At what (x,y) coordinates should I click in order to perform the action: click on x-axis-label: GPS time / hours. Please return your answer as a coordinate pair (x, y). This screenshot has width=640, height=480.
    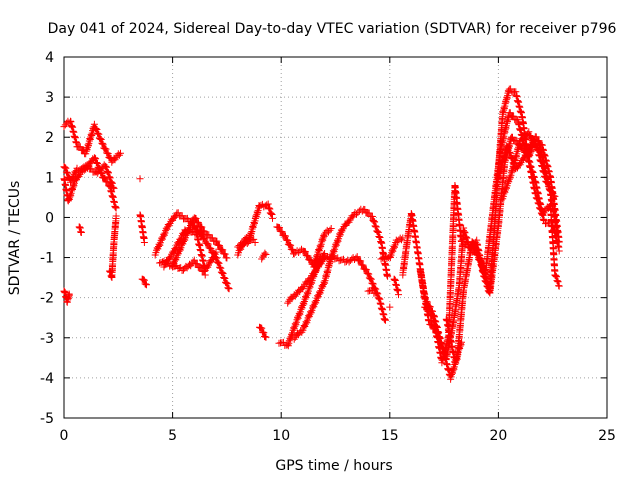
    Looking at the image, I should click on (333, 466).